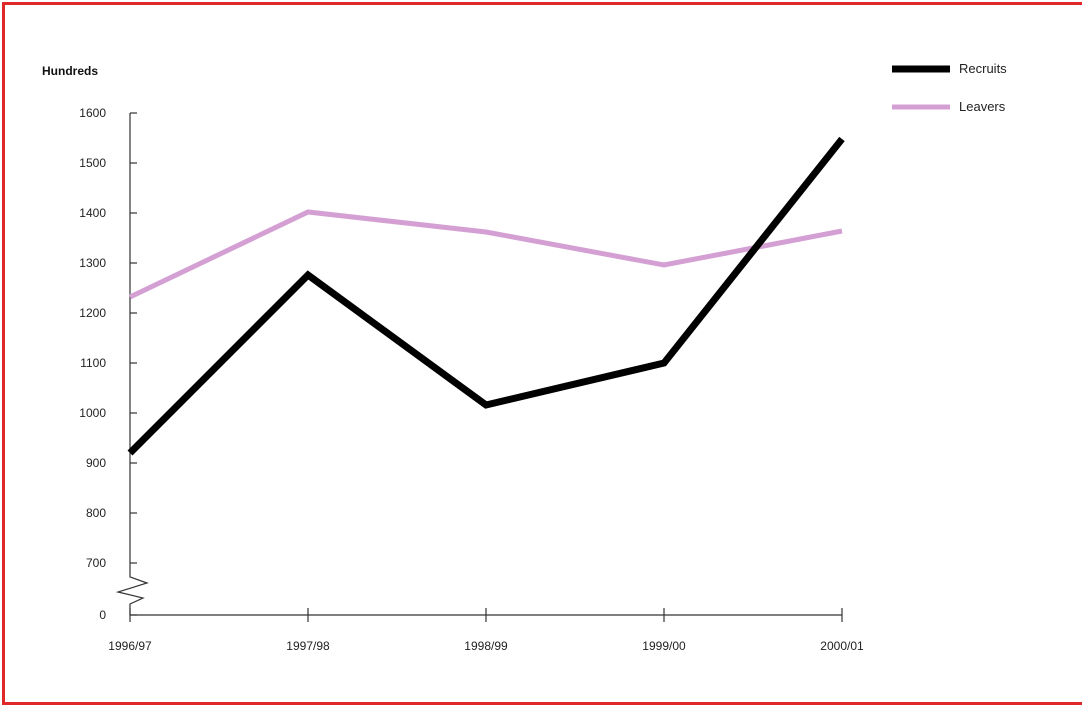  Describe the element at coordinates (983, 68) in the screenshot. I see `legend-label-recruits: Recruits` at that location.